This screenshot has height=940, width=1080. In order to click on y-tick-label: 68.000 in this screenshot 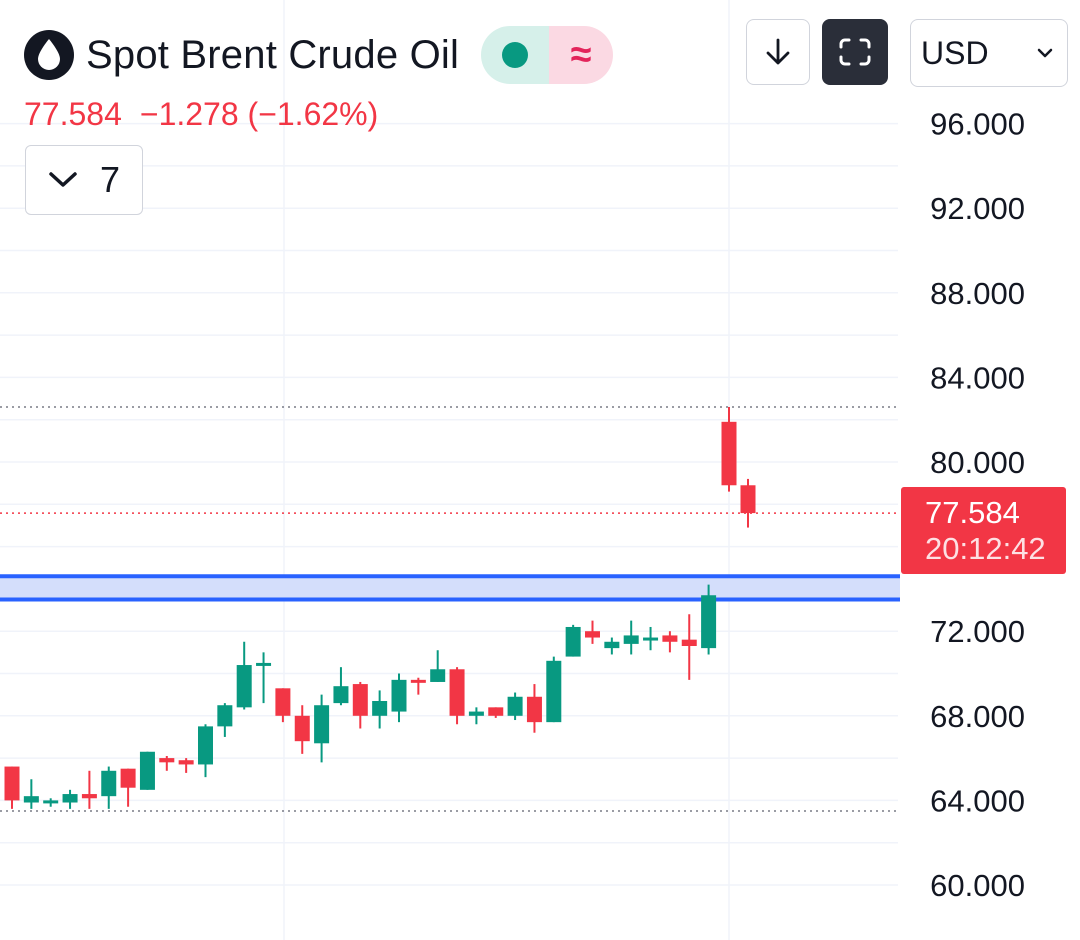, I will do `click(977, 716)`.